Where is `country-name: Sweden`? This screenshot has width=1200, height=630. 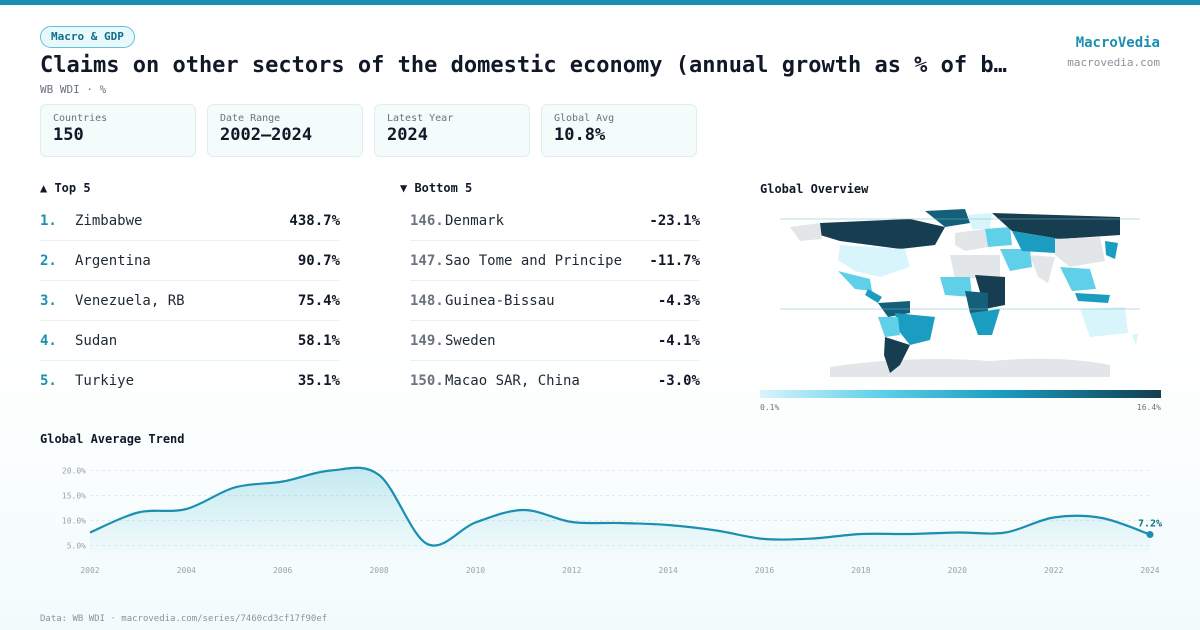 country-name: Sweden is located at coordinates (470, 340).